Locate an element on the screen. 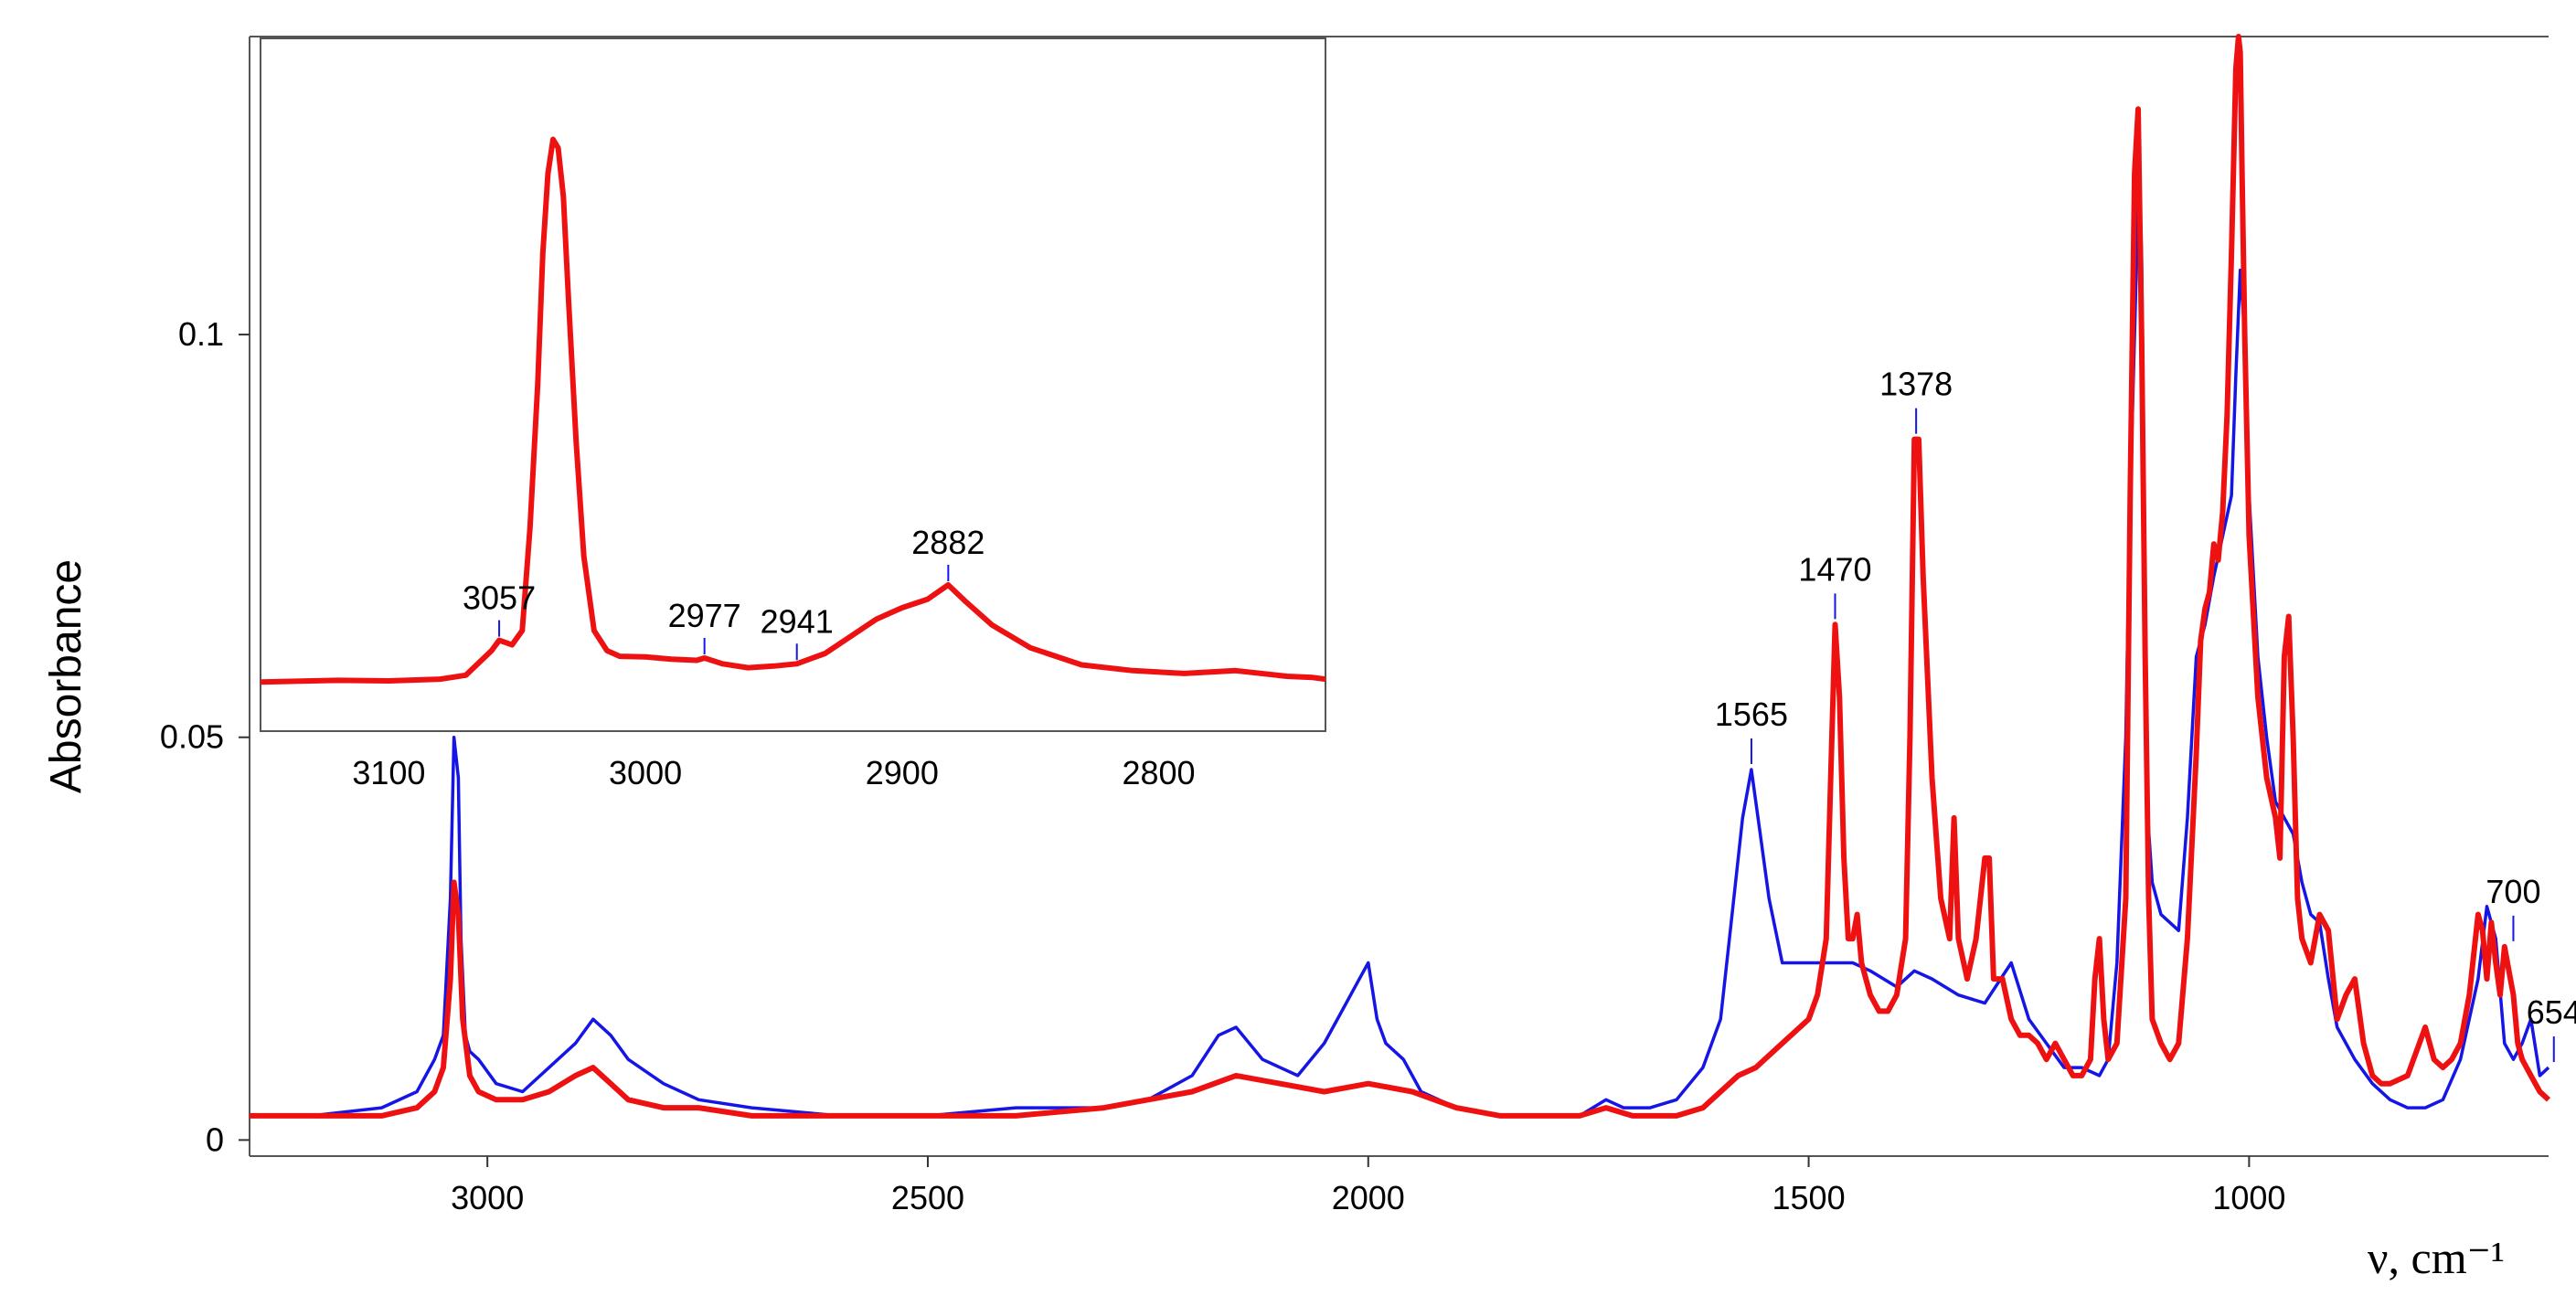  inset-peak-label: 2941 is located at coordinates (797, 621).